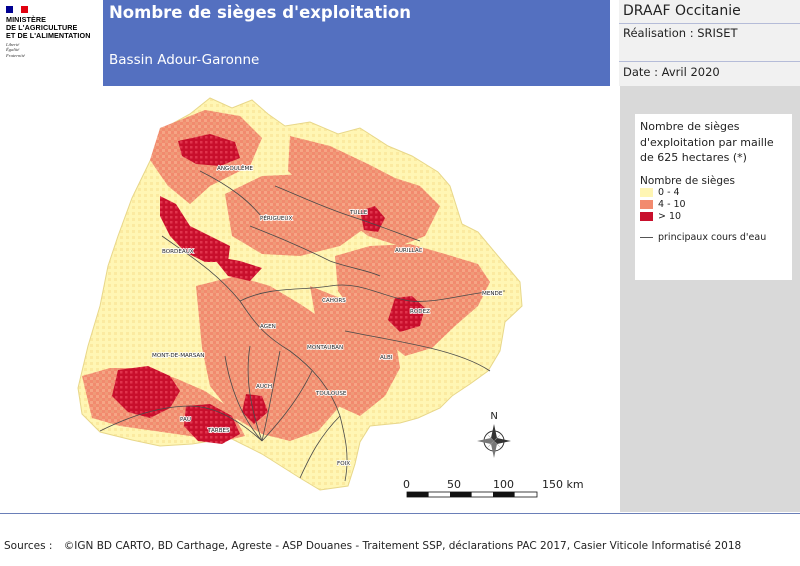 The width and height of the screenshot is (800, 566). I want to click on river-line-sample, so click(646, 237).